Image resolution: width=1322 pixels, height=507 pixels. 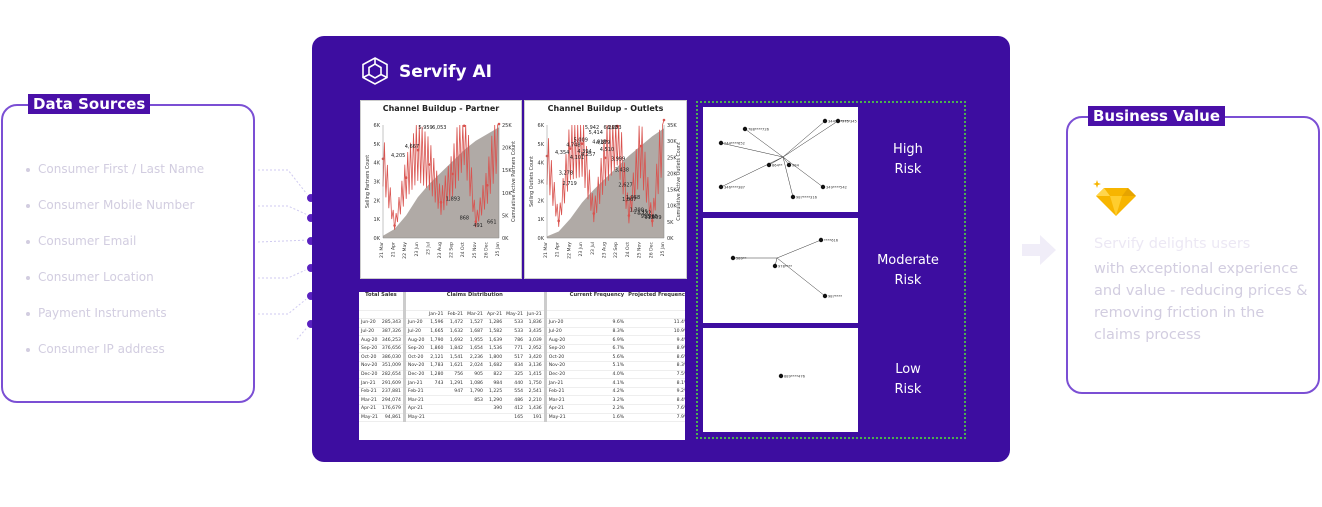 I want to click on data-label: 491, so click(x=478, y=226).